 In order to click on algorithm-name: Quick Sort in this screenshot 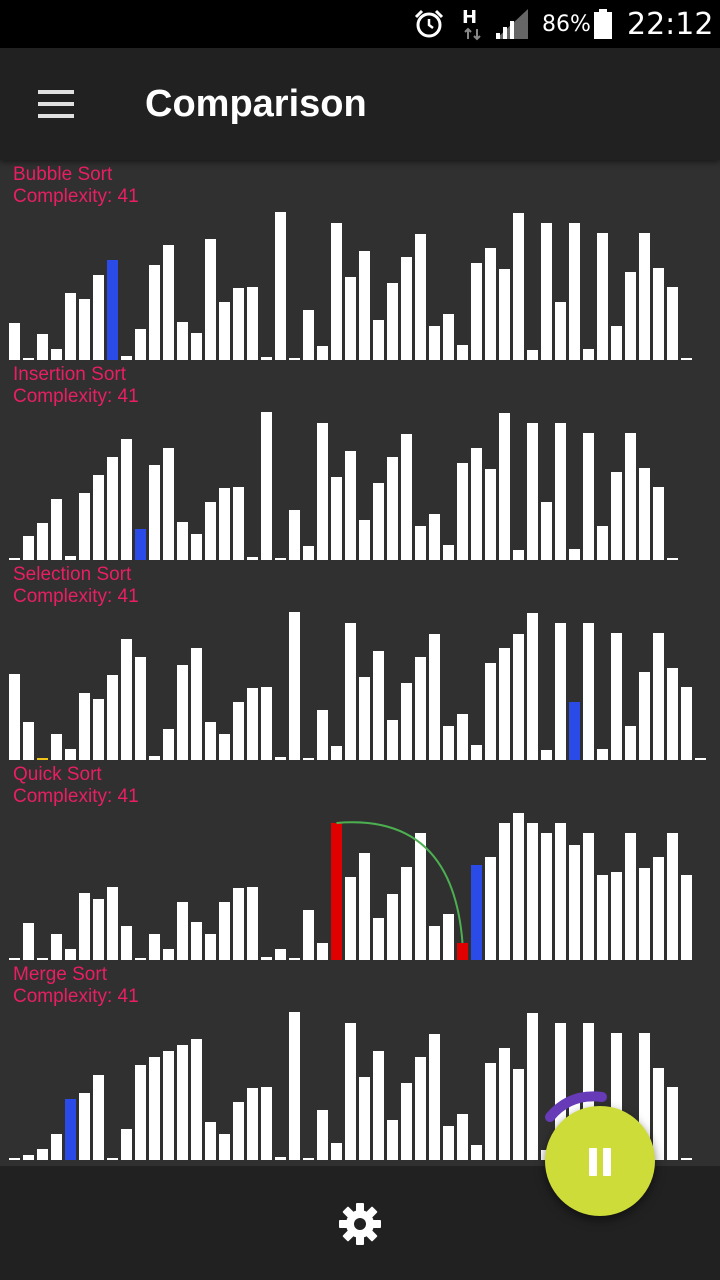, I will do `click(57, 774)`.